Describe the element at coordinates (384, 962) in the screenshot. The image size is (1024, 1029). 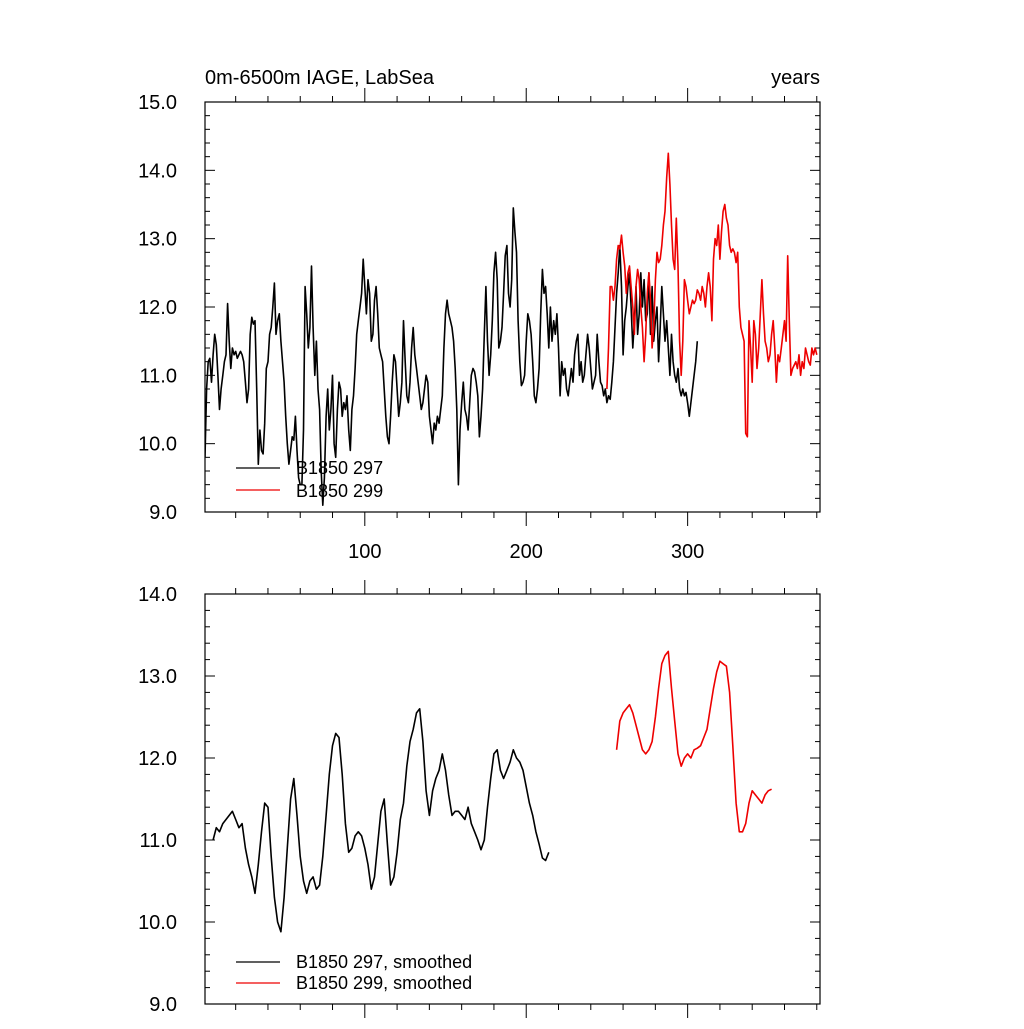
I see `legend-label-b1850-297-smoothed: B1850 297, smoothed` at that location.